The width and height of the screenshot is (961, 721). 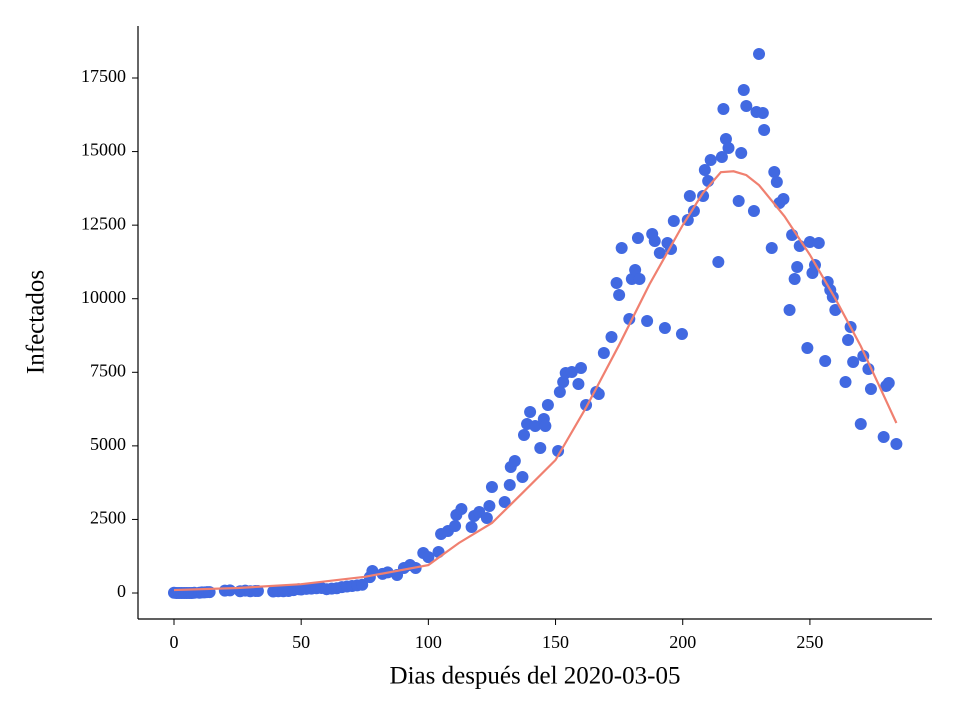 What do you see at coordinates (428, 642) in the screenshot?
I see `x-tick-label: 100` at bounding box center [428, 642].